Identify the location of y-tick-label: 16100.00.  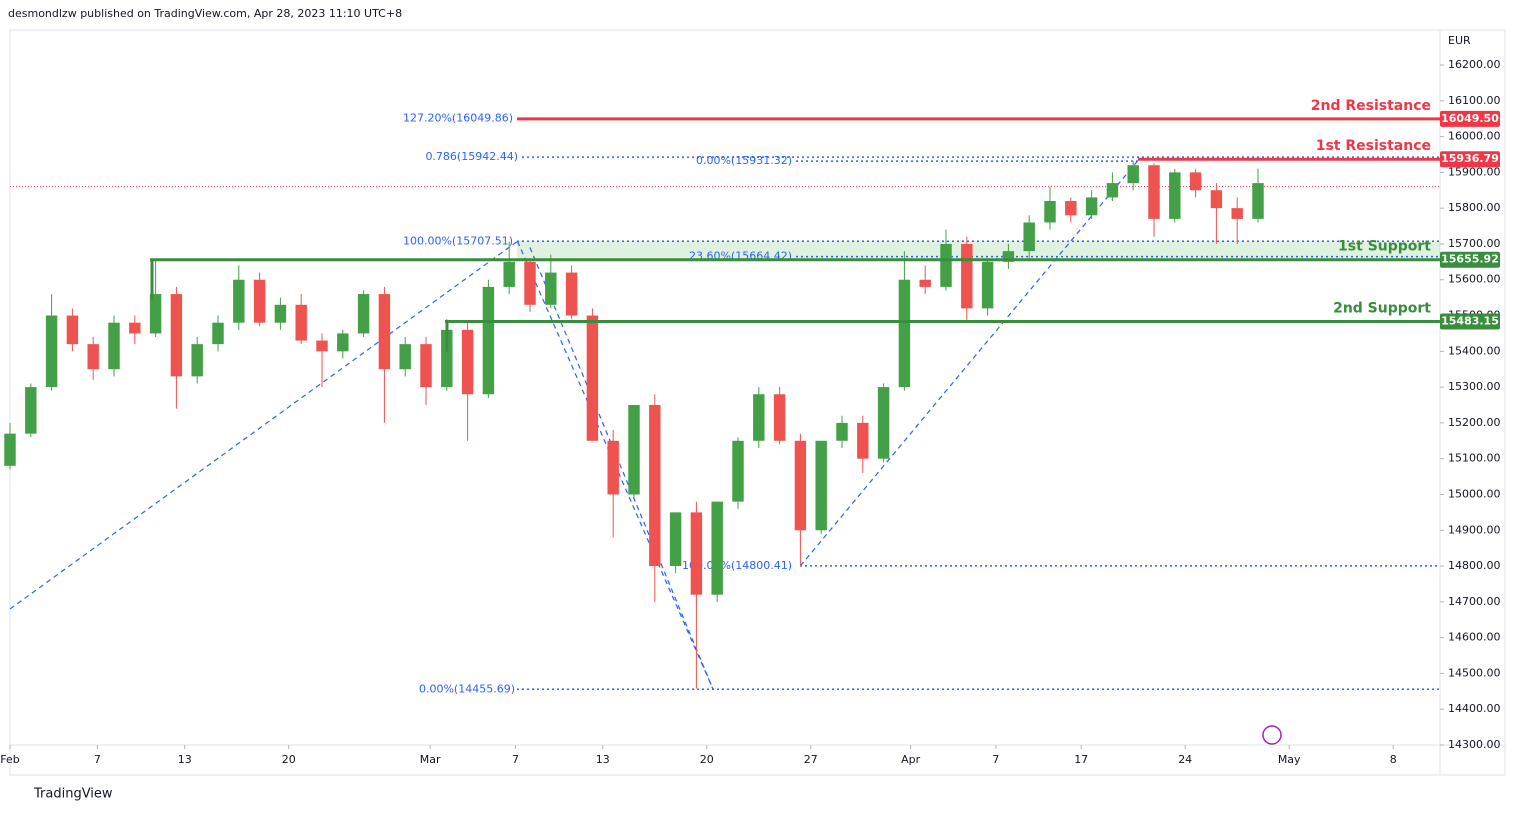
(1474, 100).